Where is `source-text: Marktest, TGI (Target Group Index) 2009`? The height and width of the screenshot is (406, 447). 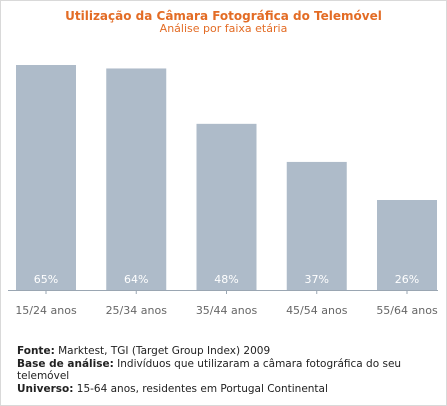
source-text: Marktest, TGI (Target Group Index) 2009 is located at coordinates (162, 351).